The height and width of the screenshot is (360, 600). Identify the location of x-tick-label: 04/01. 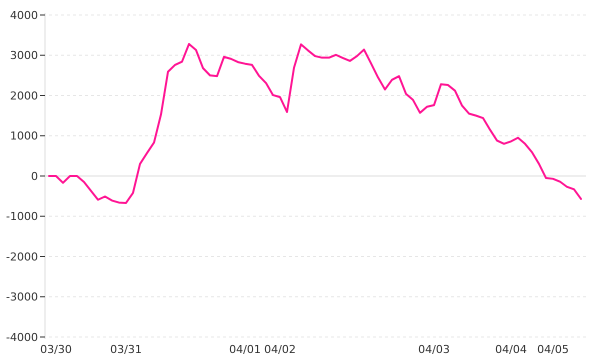
(245, 349).